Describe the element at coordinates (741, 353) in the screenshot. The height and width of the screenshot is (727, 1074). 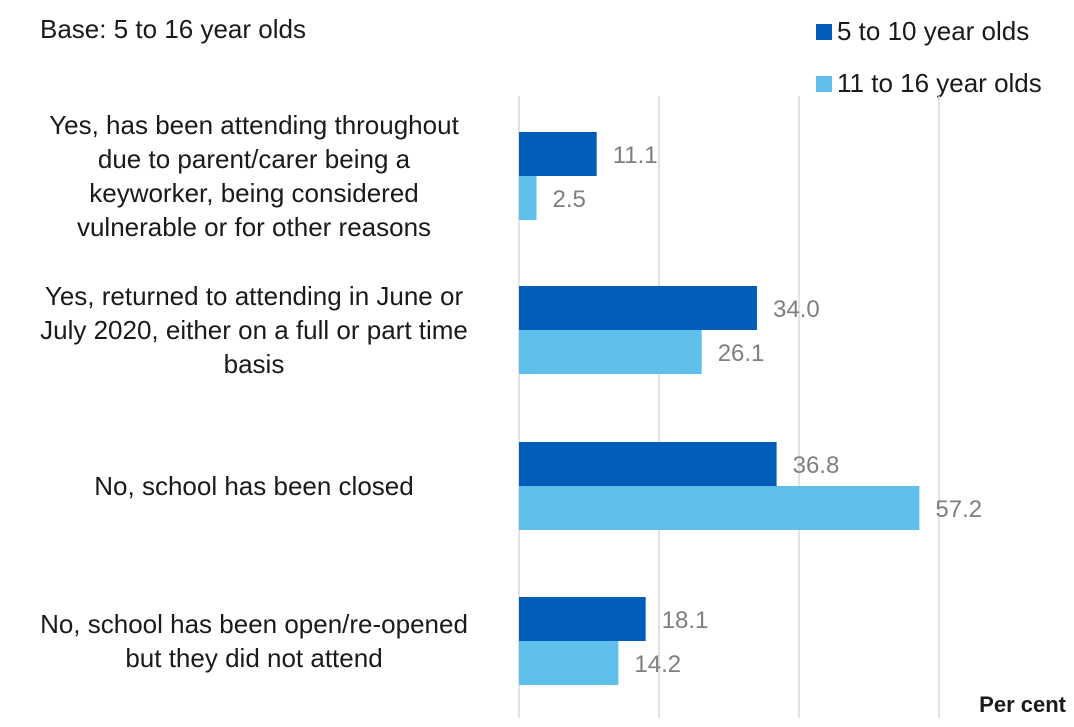
I see `data-label: 26.1` at that location.